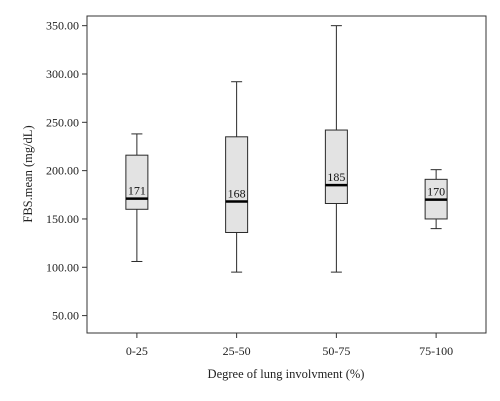 The height and width of the screenshot is (401, 500). I want to click on x-axis: 0-25 25-50 50-75 75-100, so click(289, 345).